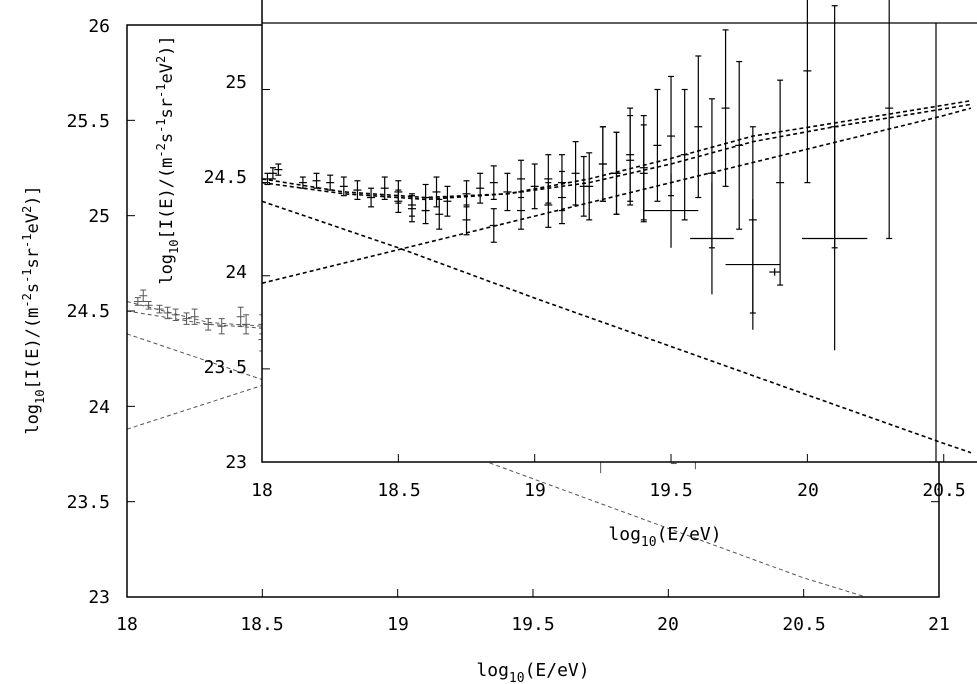 The width and height of the screenshot is (977, 684). I want to click on outer-y-tick-label: 24, so click(99, 407).